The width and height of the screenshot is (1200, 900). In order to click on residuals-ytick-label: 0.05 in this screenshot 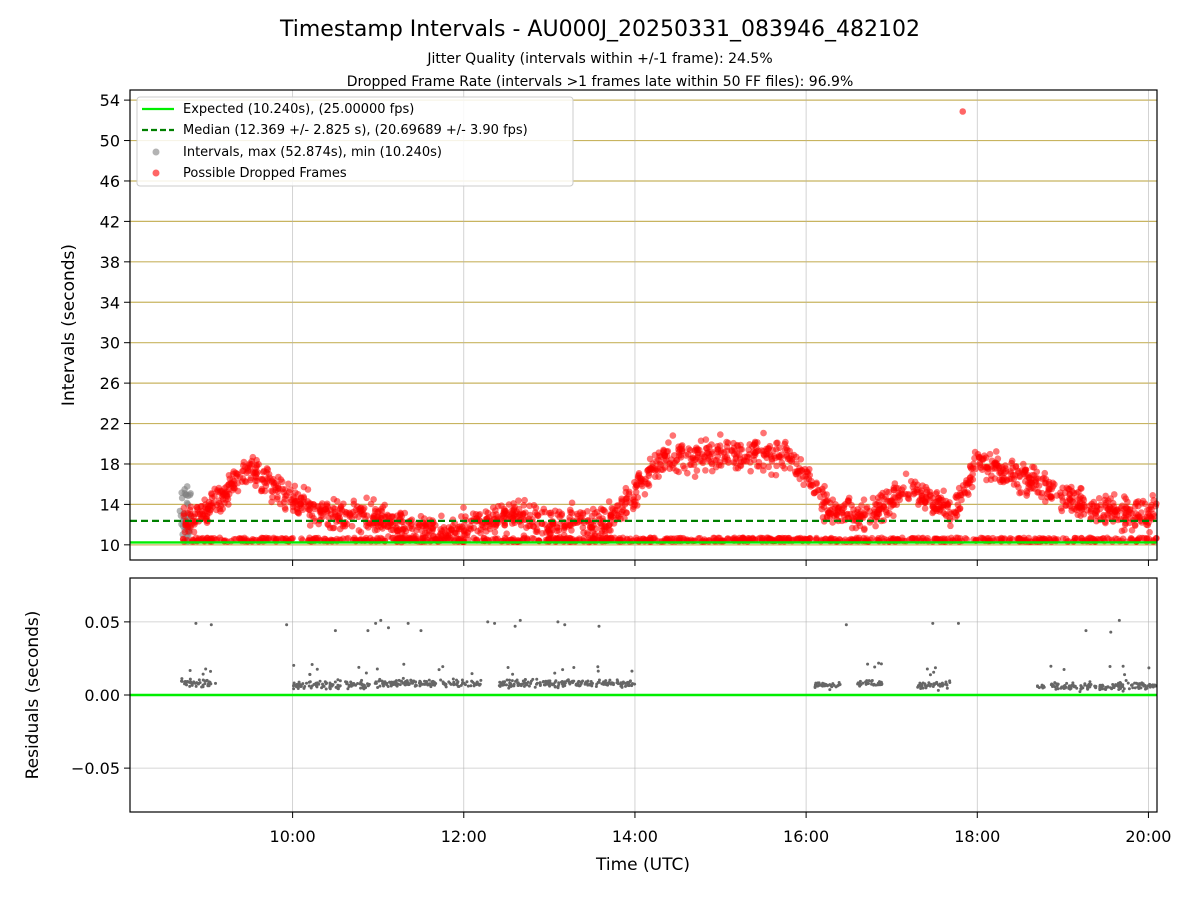, I will do `click(102, 622)`.